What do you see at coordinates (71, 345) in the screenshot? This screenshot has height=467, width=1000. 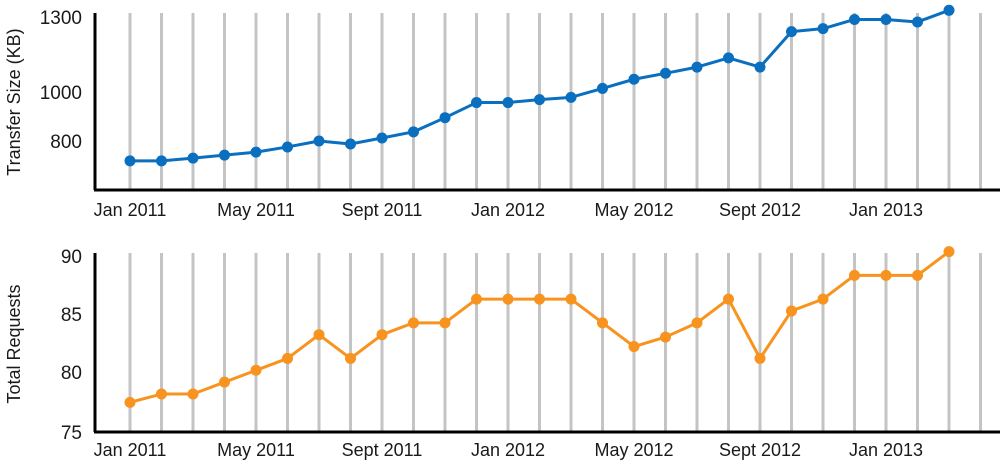 I see `y-axis-ticks: 90 85 80 75` at bounding box center [71, 345].